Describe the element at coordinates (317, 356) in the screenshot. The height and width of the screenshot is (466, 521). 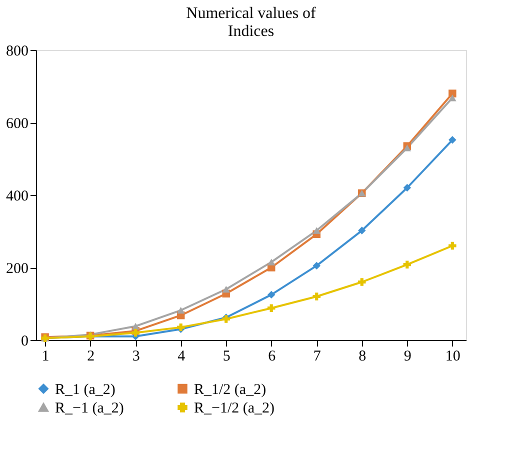
I see `x-tick-label: 7` at that location.